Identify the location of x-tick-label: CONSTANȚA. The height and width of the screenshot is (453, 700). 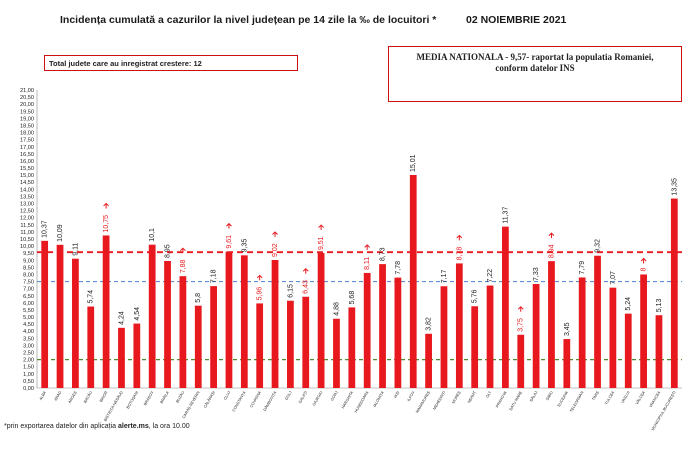
(239, 401).